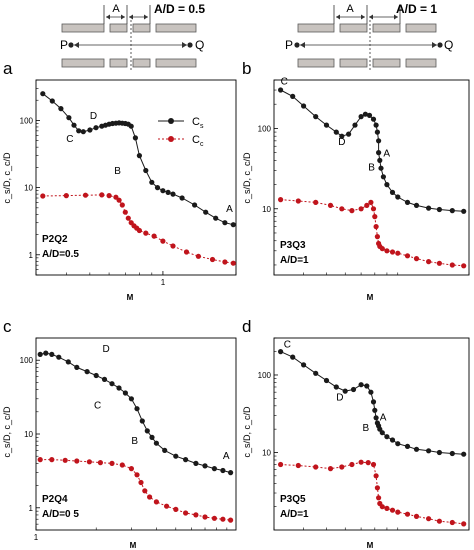  Describe the element at coordinates (198, 141) in the screenshot. I see `legend-cc-label: Cc` at that location.